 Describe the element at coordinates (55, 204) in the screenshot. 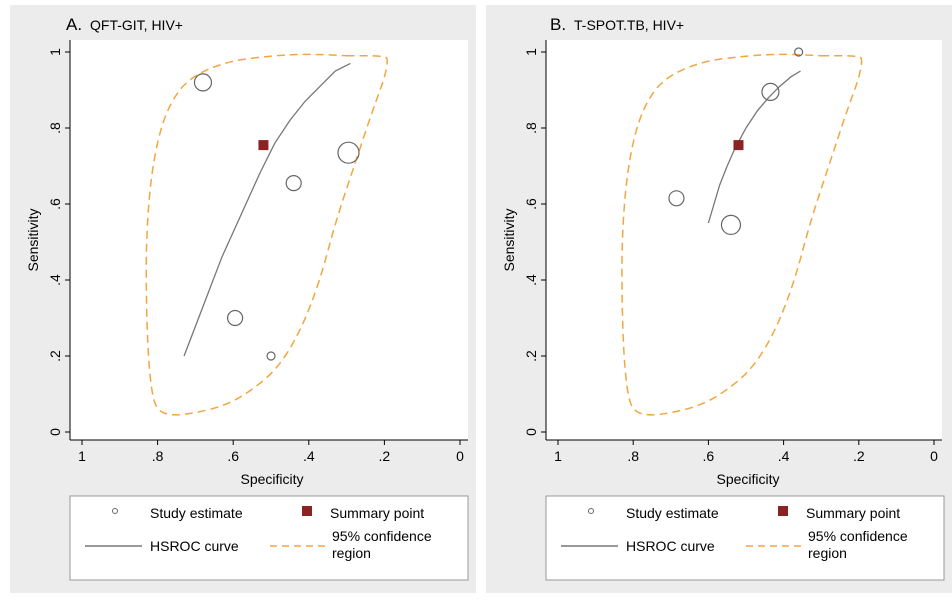

I see `y-tick-label-a: .6` at that location.